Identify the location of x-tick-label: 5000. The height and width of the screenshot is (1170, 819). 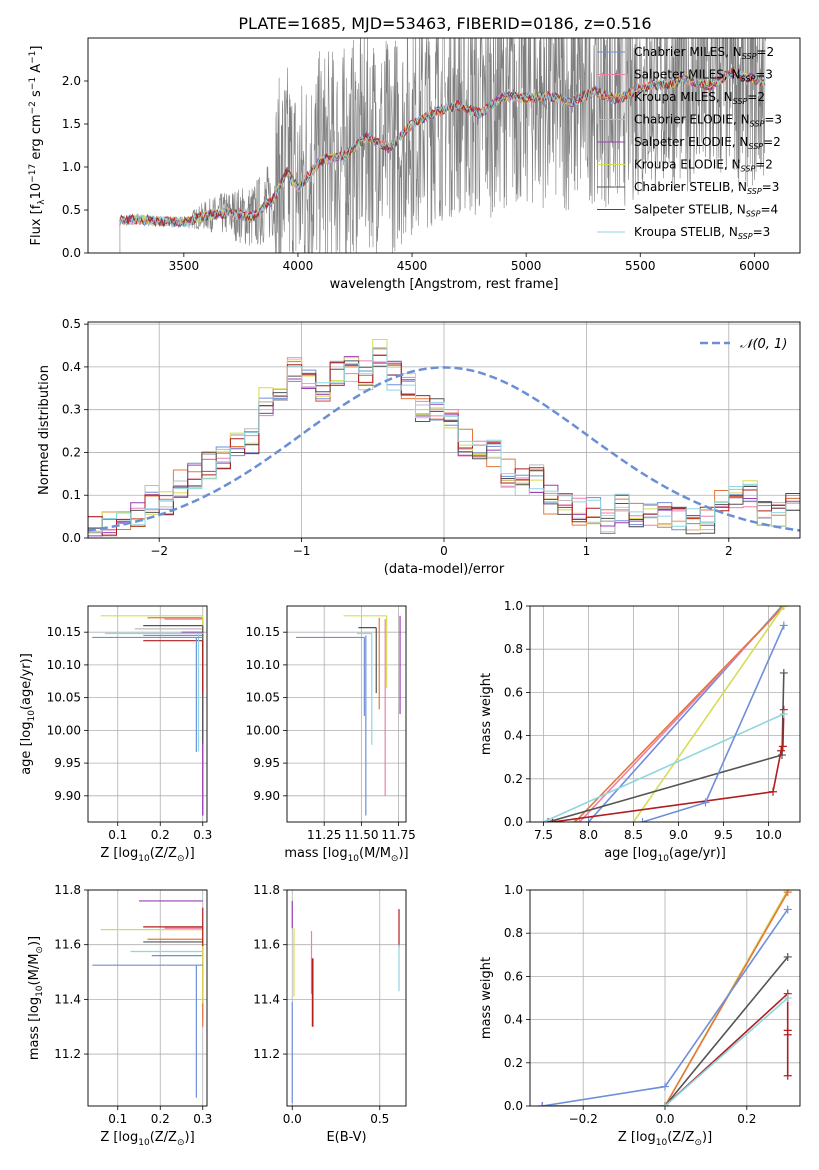
(526, 266).